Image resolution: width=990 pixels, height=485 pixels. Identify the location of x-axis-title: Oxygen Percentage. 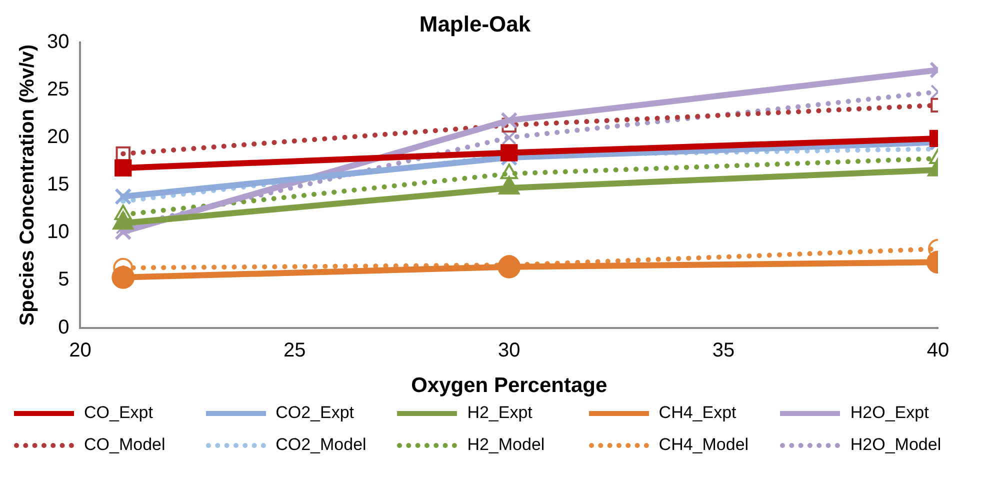
(509, 386).